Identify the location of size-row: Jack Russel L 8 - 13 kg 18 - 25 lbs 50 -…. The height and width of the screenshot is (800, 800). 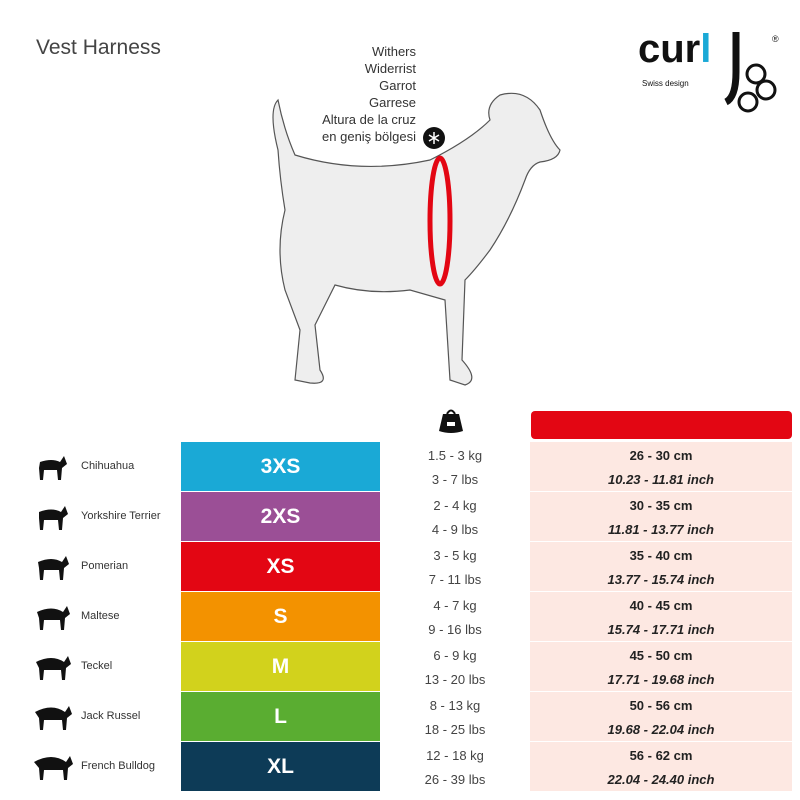
(400, 717).